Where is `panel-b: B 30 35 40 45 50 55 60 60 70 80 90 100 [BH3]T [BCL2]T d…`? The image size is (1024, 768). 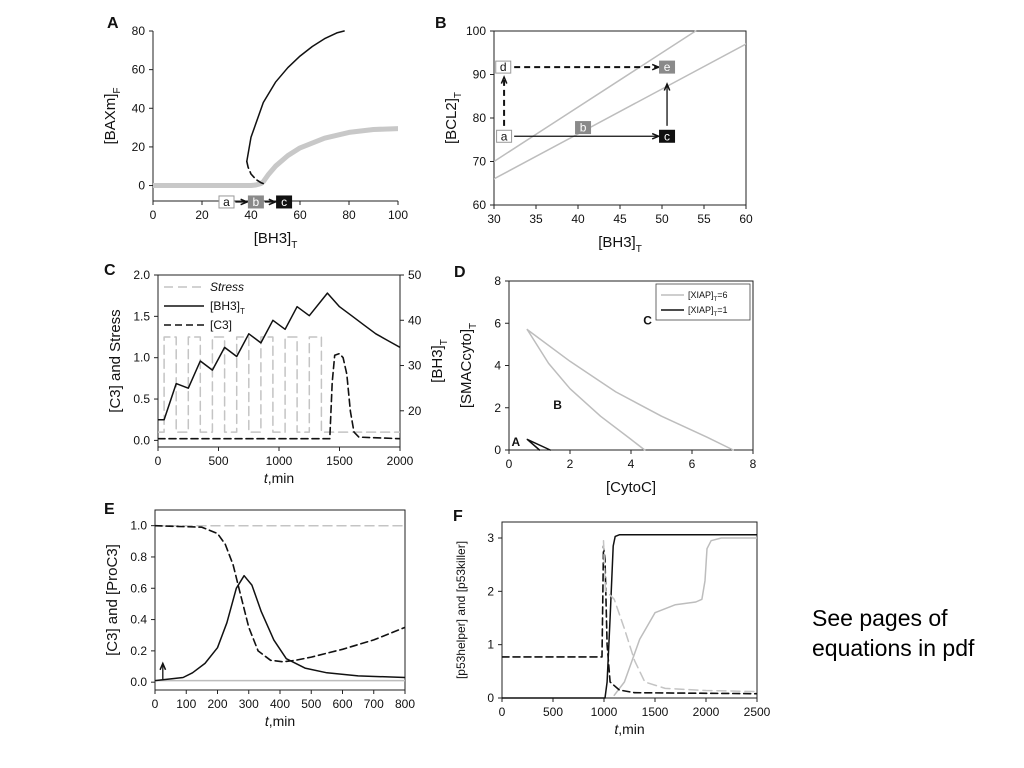
panel-b: B 30 35 40 45 50 55 60 60 70 80 90 100 [BH3]T [BCL2]T d… is located at coordinates (594, 135).